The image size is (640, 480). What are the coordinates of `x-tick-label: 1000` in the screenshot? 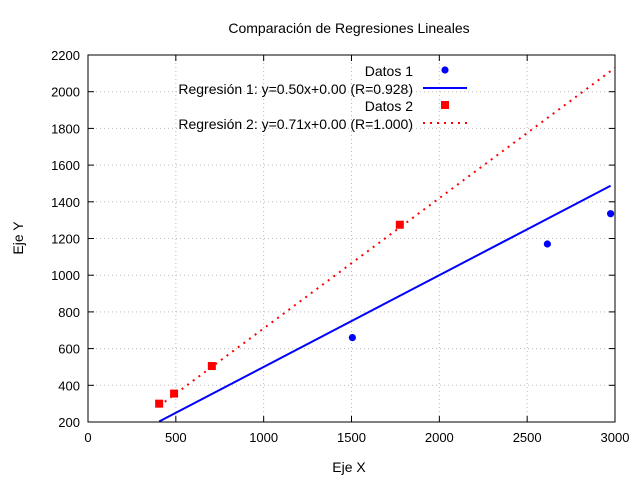 It's located at (263, 437).